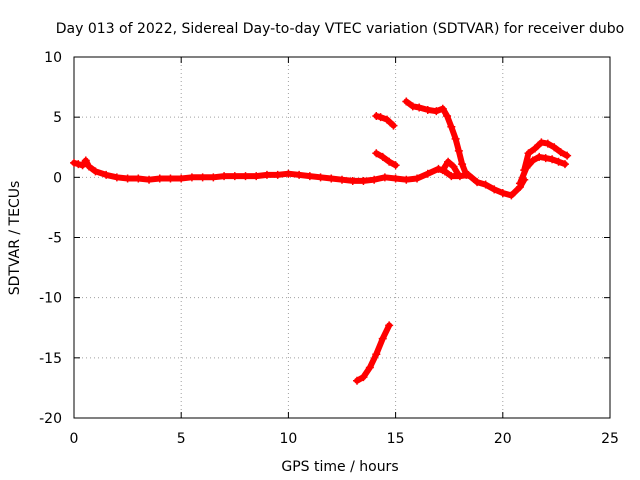 The height and width of the screenshot is (480, 640). What do you see at coordinates (53, 58) in the screenshot?
I see `y-tick-label: 10` at bounding box center [53, 58].